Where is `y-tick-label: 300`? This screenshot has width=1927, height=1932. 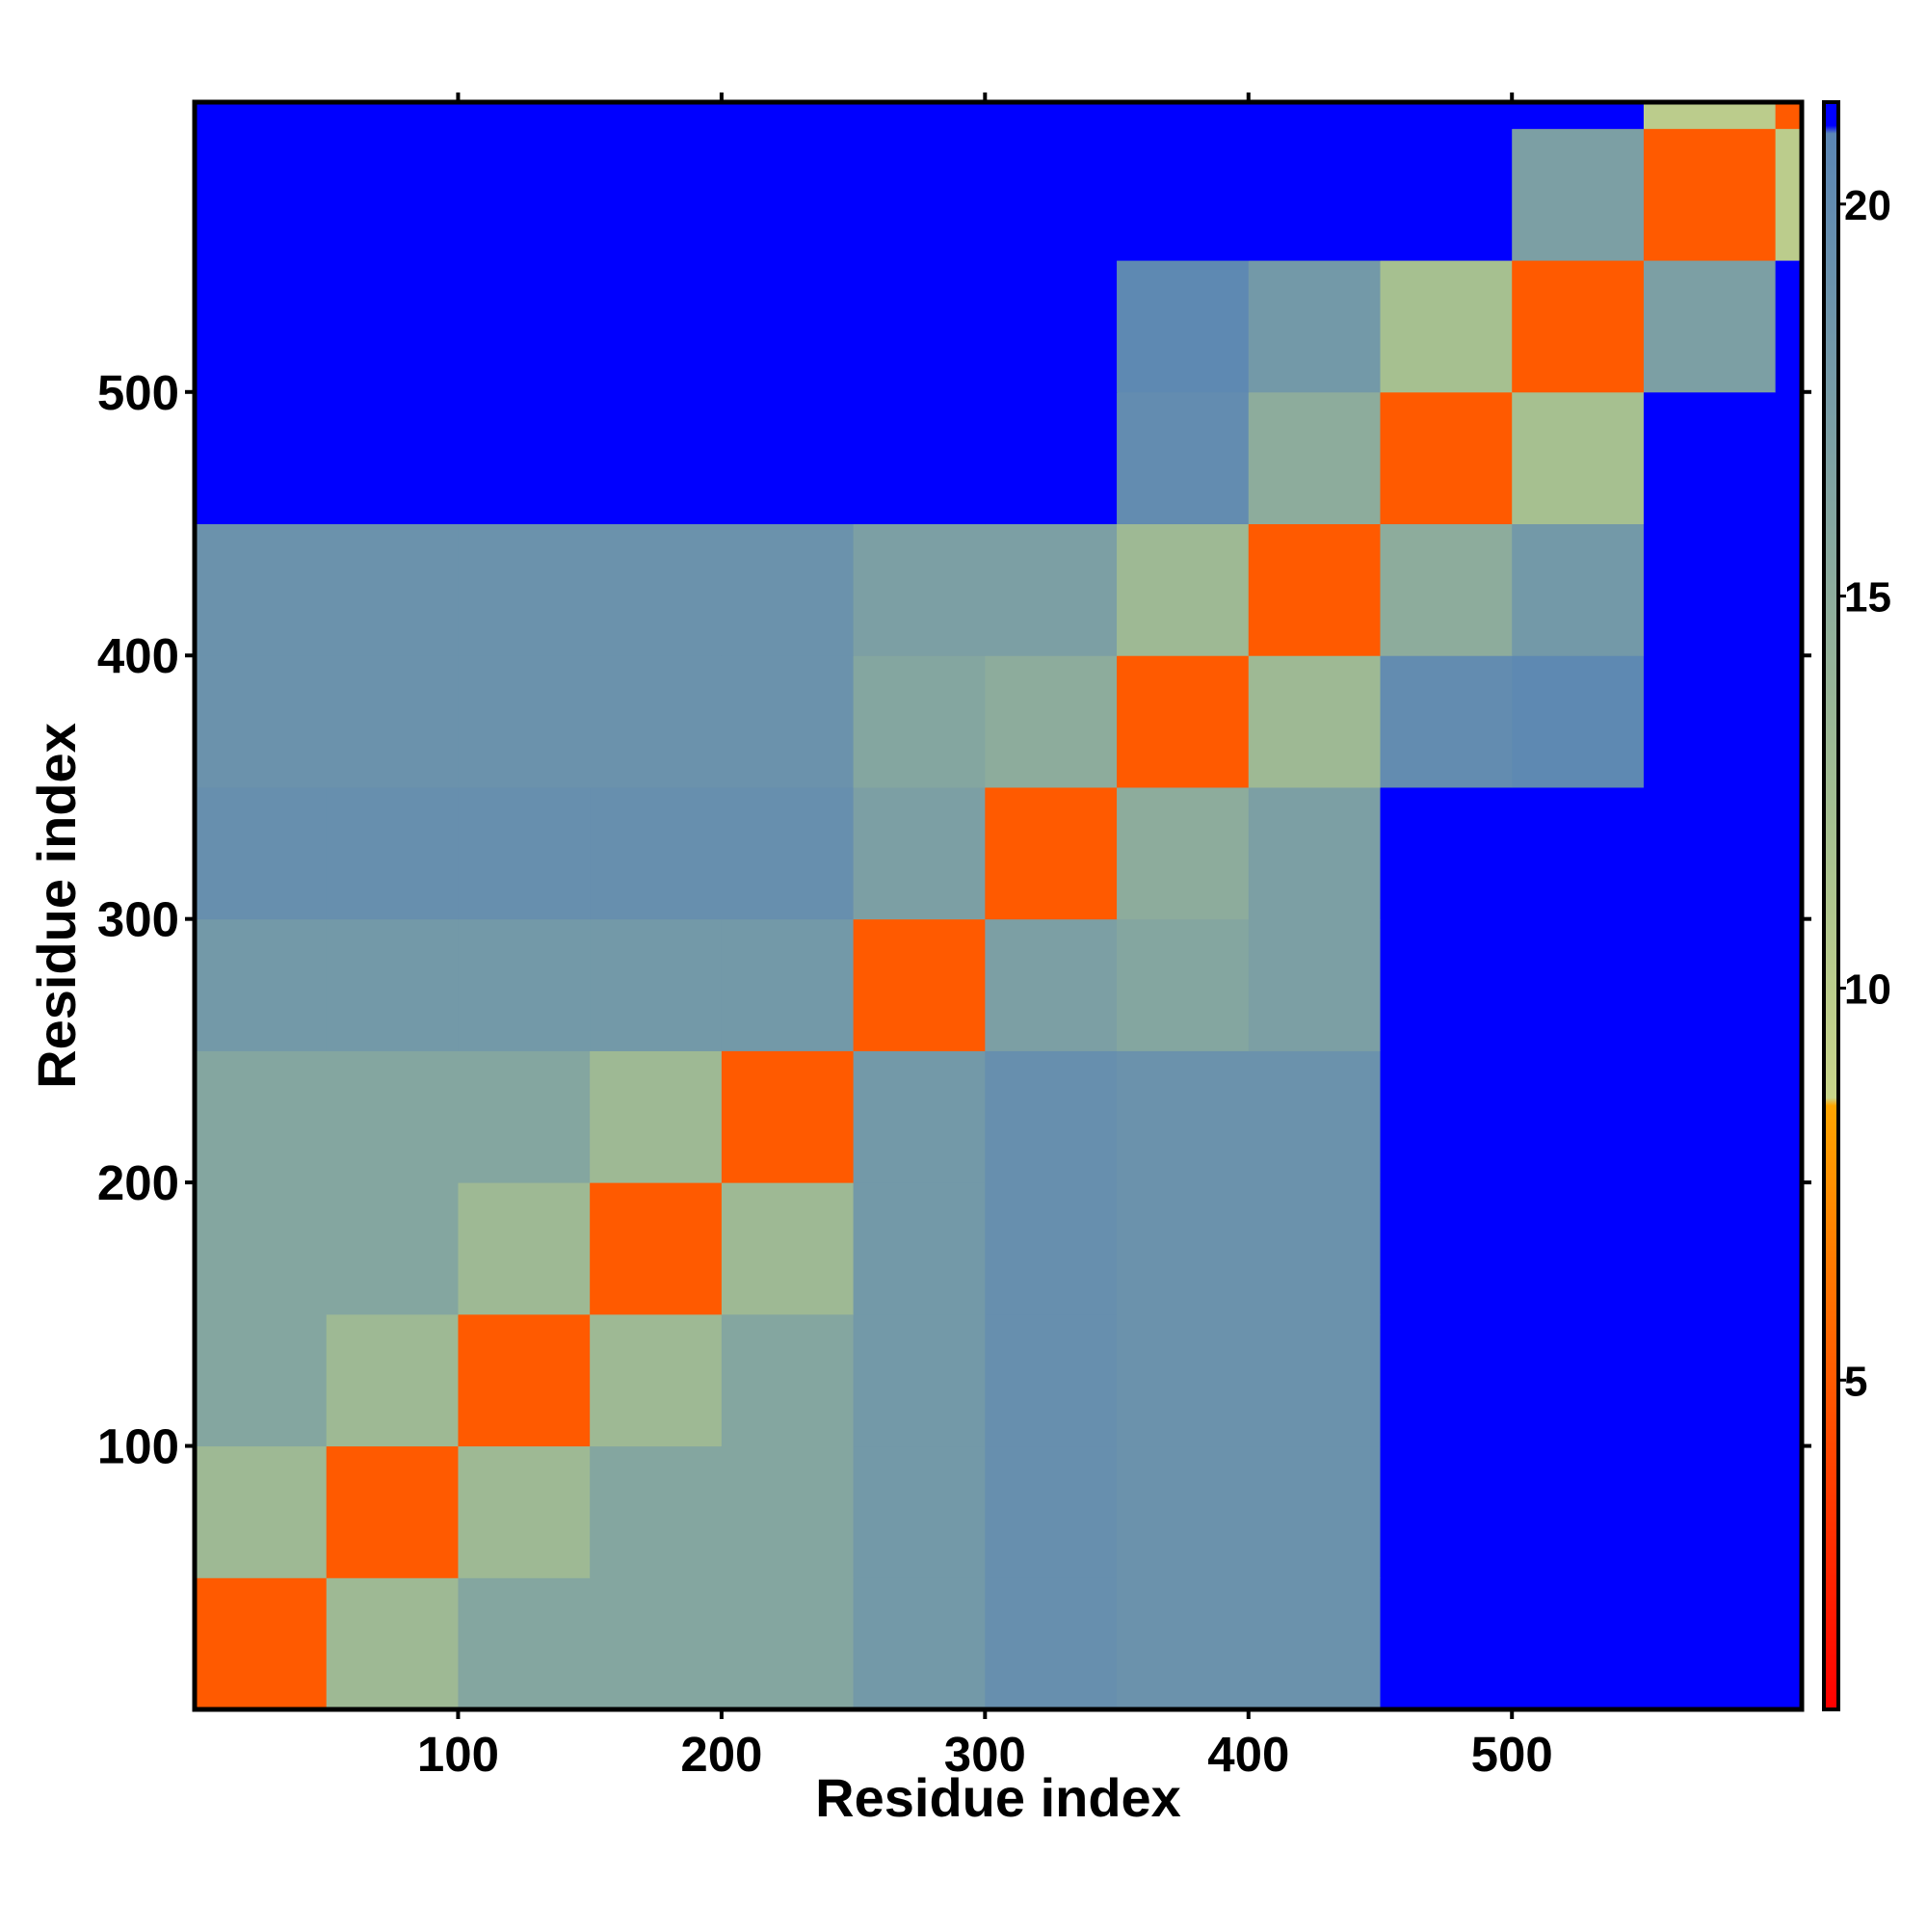 y-tick-label: 300 is located at coordinates (138, 919).